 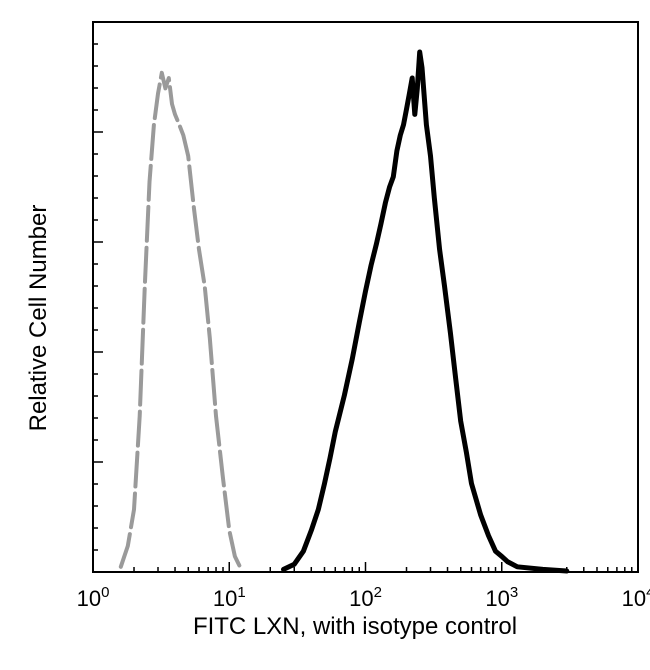 What do you see at coordinates (501, 597) in the screenshot?
I see `x-tick-label: 10³` at bounding box center [501, 597].